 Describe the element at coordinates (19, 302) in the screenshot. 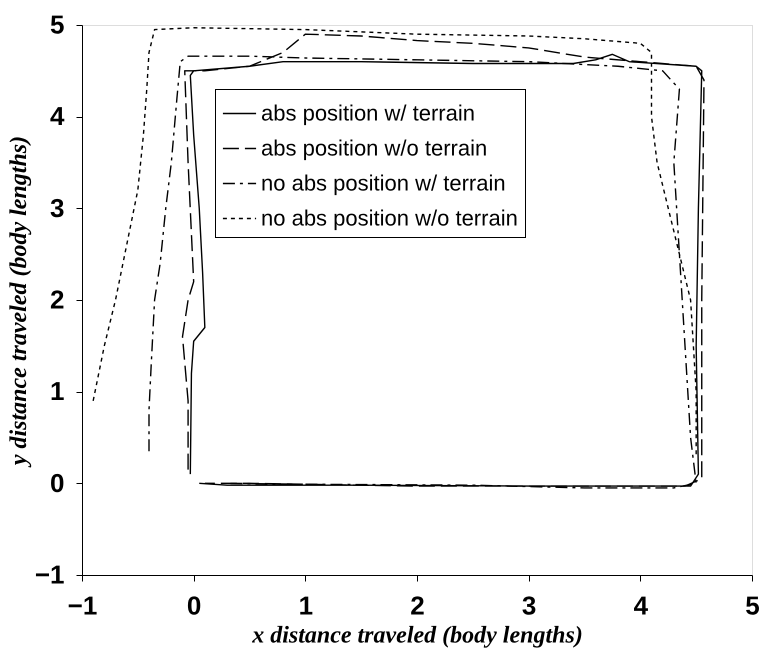

I see `y-axis-title: y distance traveled (body lengths)` at that location.